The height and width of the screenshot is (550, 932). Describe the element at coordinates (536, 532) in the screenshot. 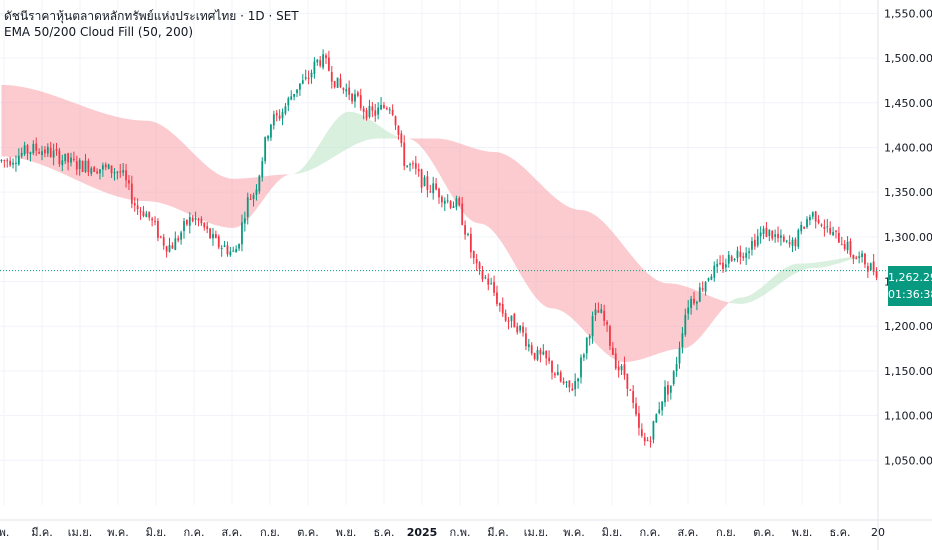

I see `x-tick-label: เม.ย.` at that location.